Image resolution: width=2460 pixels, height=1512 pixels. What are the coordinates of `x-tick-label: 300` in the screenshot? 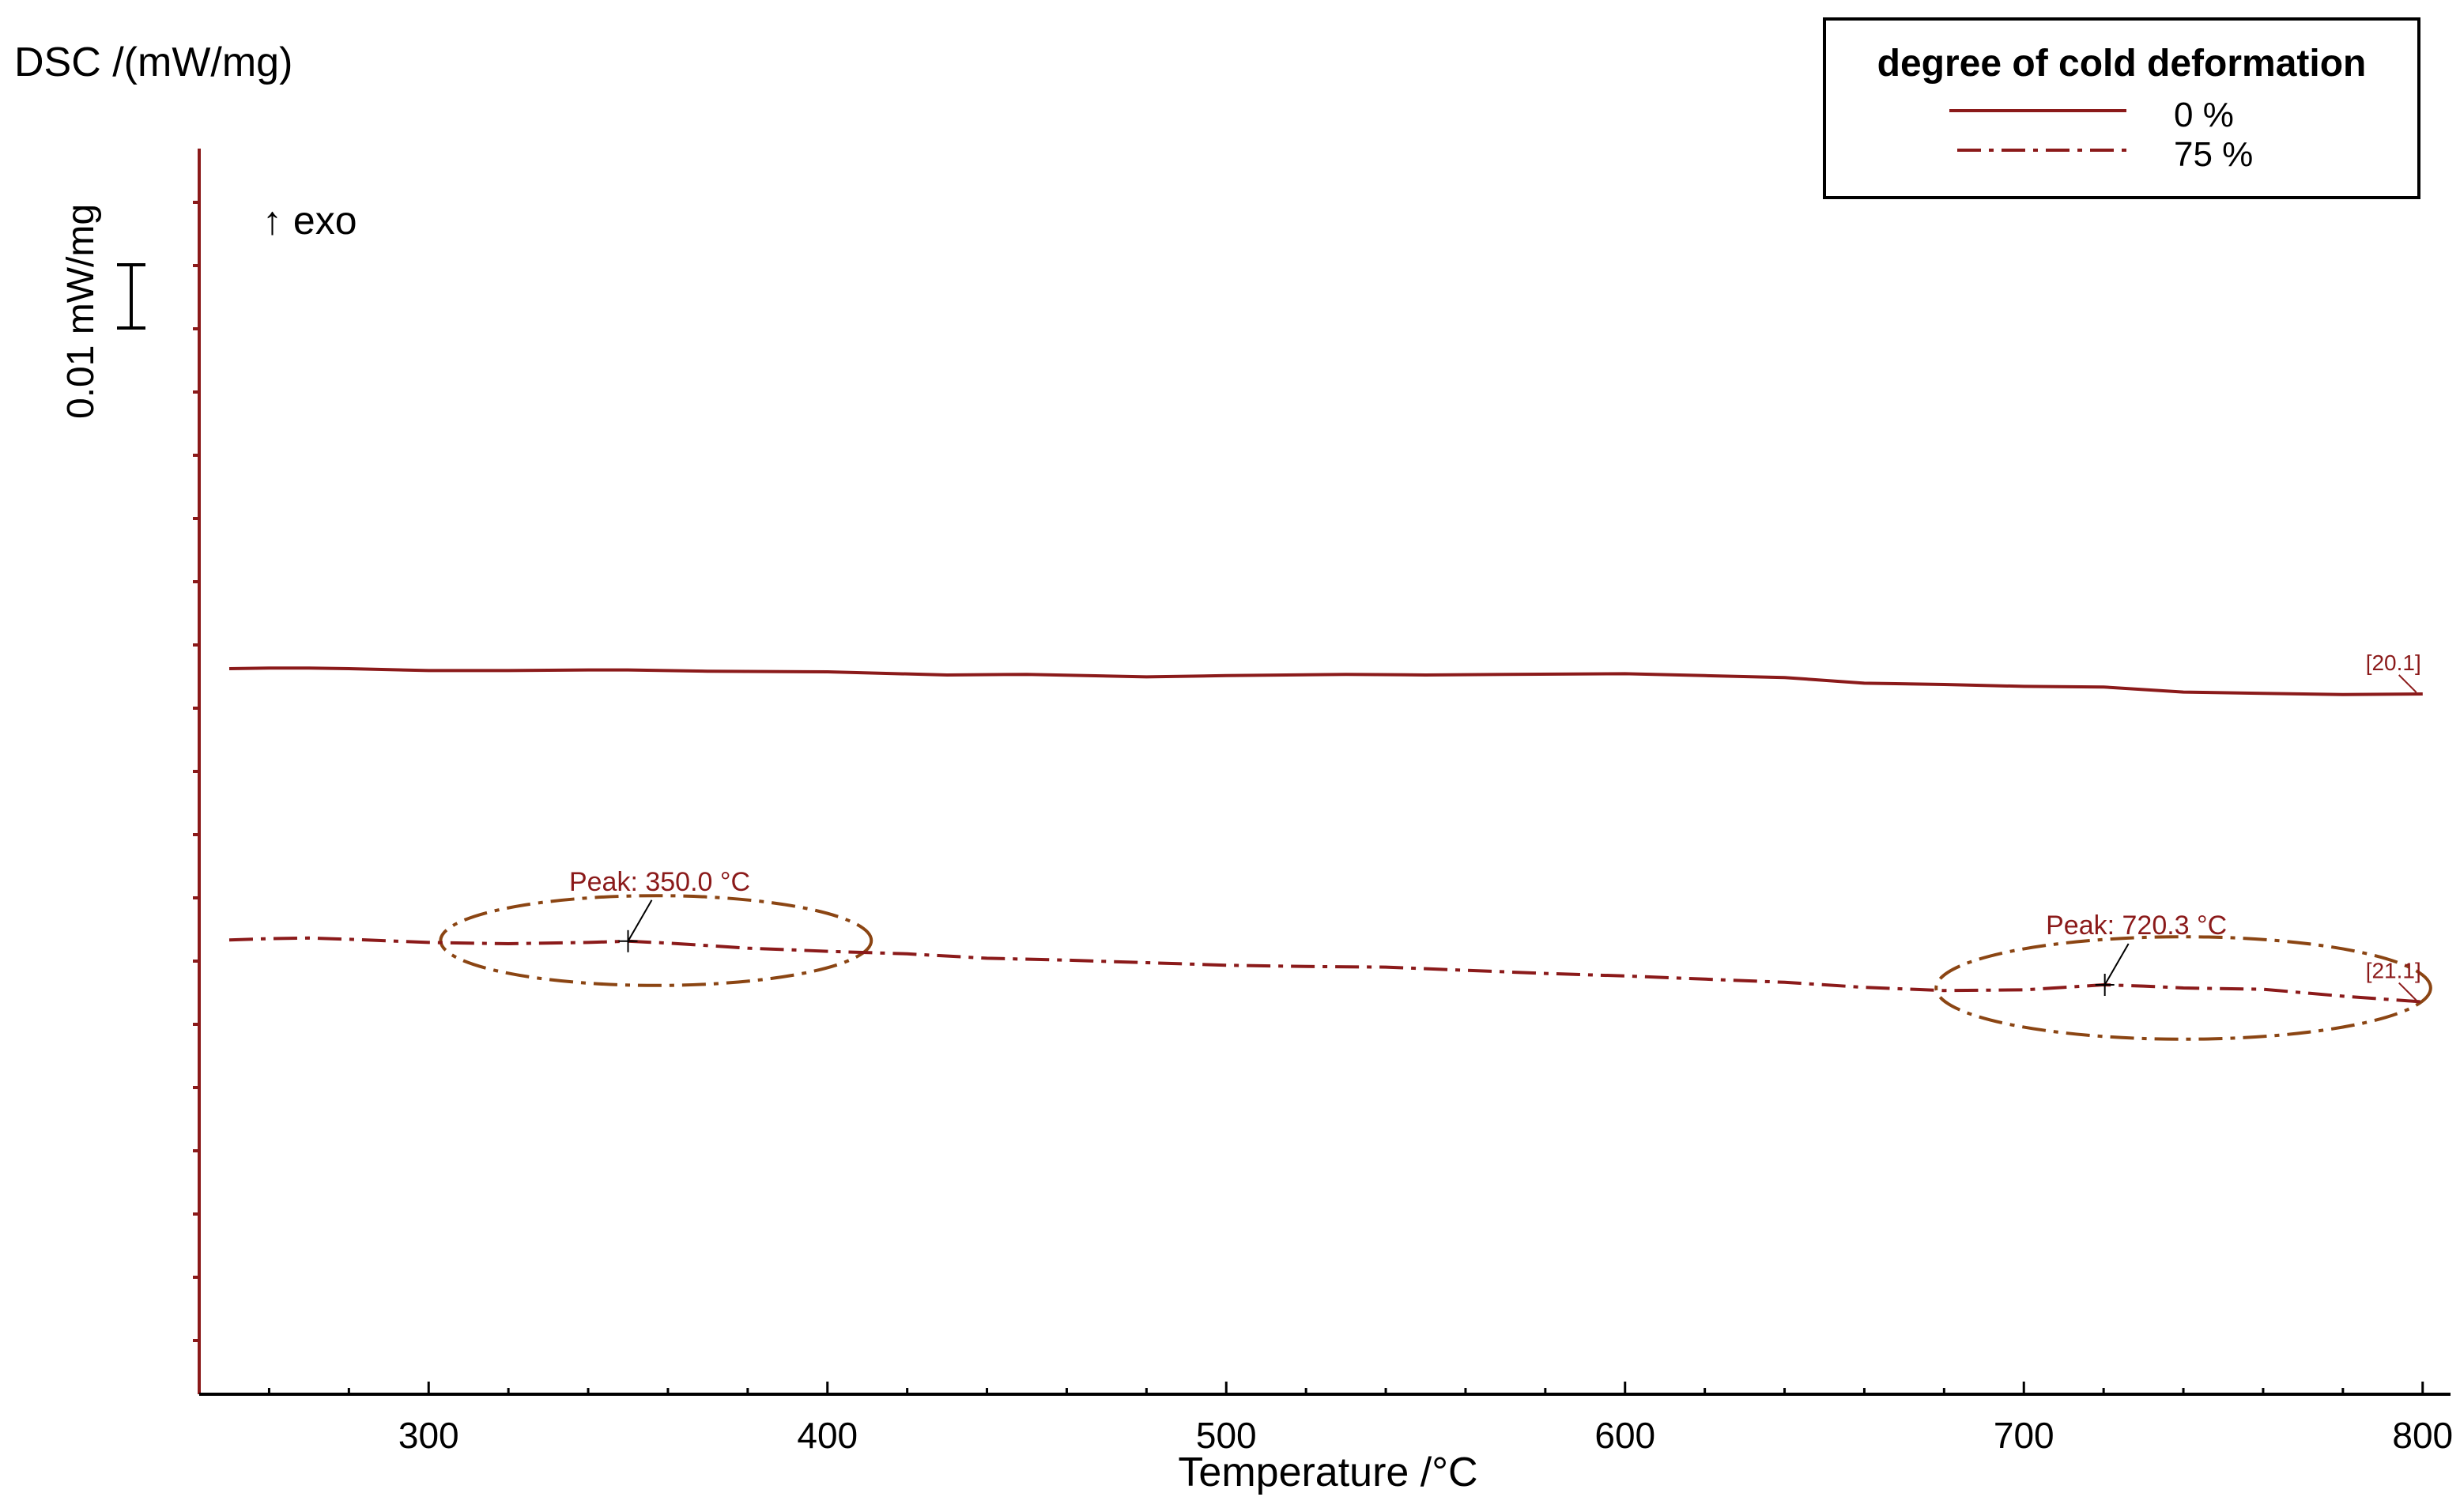 It's located at (429, 1435).